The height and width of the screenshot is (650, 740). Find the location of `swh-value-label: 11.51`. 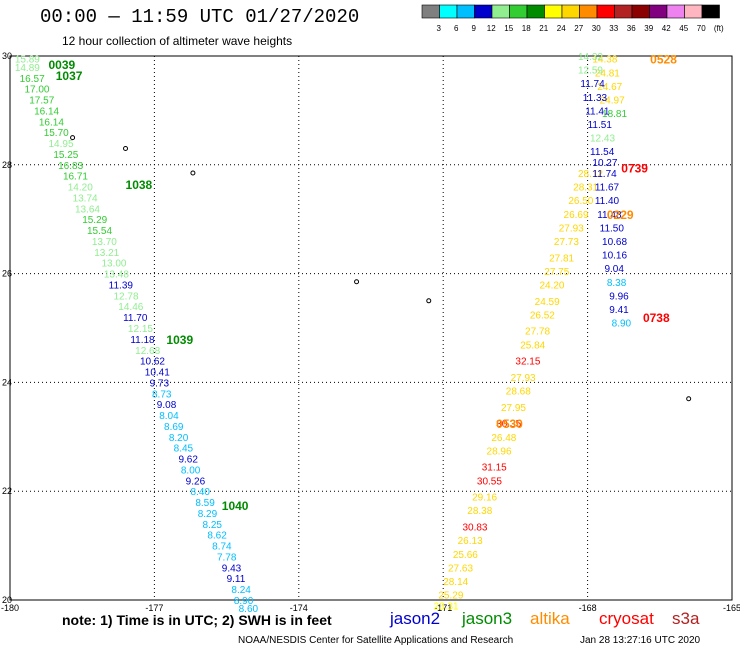

swh-value-label: 11.51 is located at coordinates (600, 125).